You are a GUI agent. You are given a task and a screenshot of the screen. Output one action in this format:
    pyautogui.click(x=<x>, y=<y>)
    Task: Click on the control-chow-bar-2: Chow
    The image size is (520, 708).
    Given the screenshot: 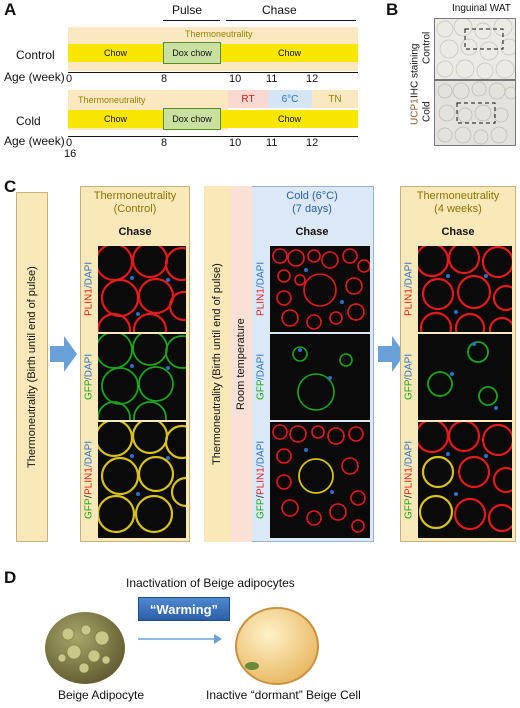 What is the action you would take?
    pyautogui.click(x=289, y=53)
    